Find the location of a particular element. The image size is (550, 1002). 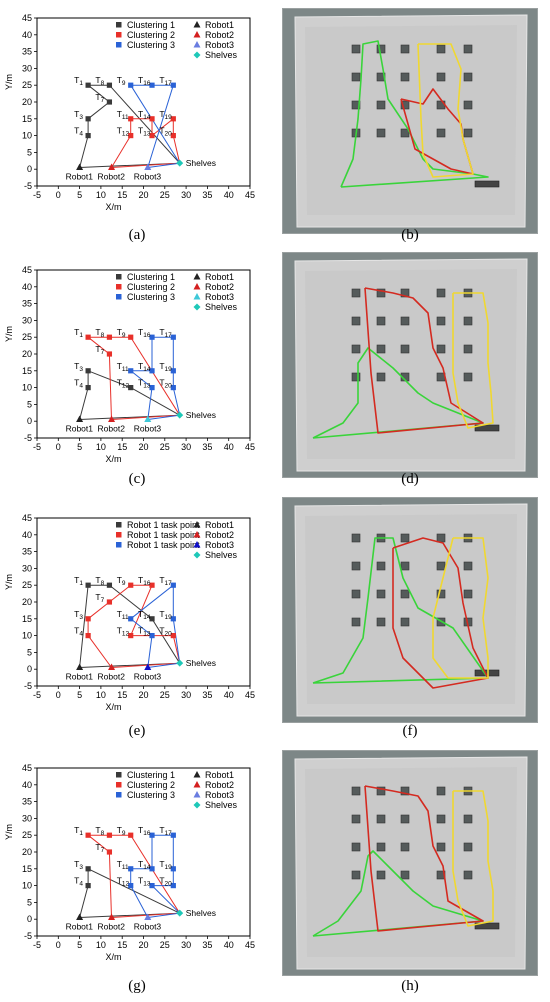

y-tick-label: 10 is located at coordinates (27, 886).